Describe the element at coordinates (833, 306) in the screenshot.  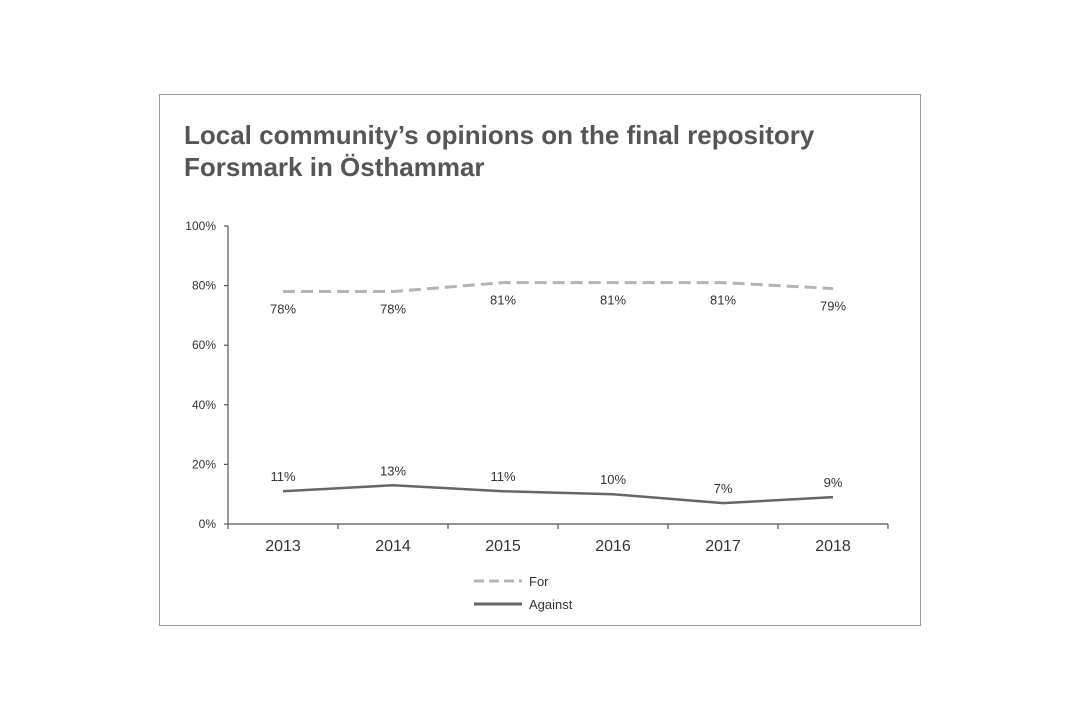
I see `data-label-for: 79%` at that location.